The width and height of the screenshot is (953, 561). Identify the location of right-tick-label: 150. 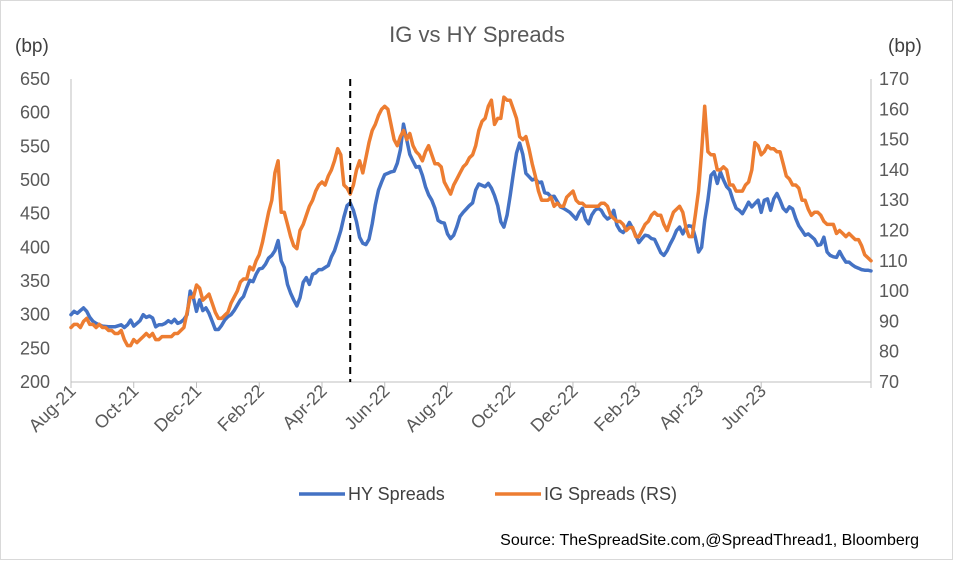
(894, 140).